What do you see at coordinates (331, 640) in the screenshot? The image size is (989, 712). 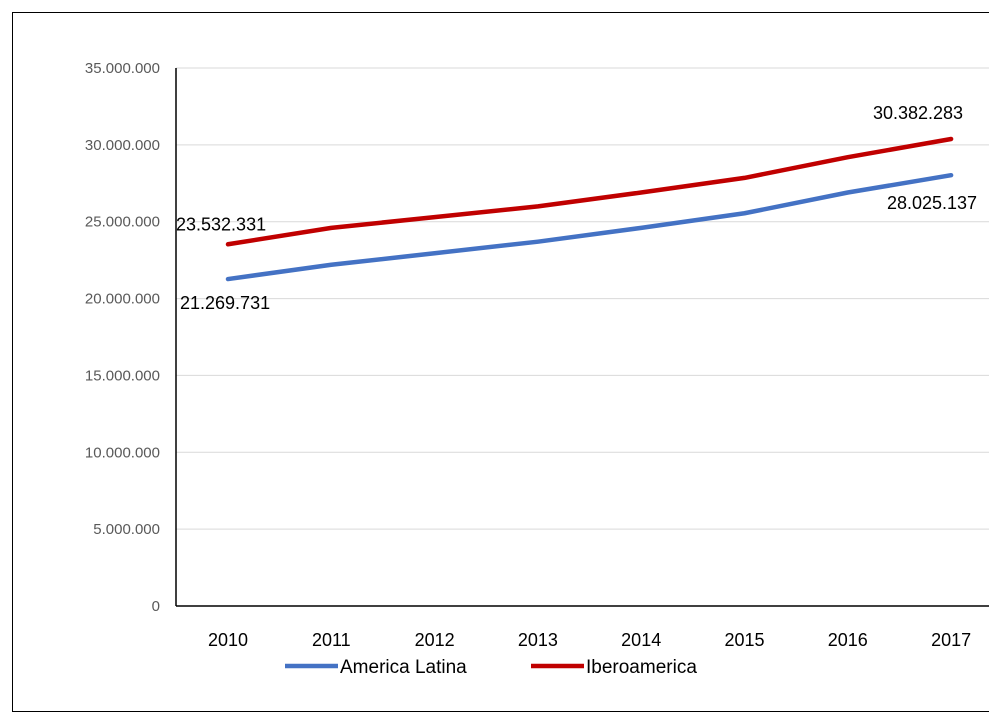 I see `x-tick-label: 2011` at bounding box center [331, 640].